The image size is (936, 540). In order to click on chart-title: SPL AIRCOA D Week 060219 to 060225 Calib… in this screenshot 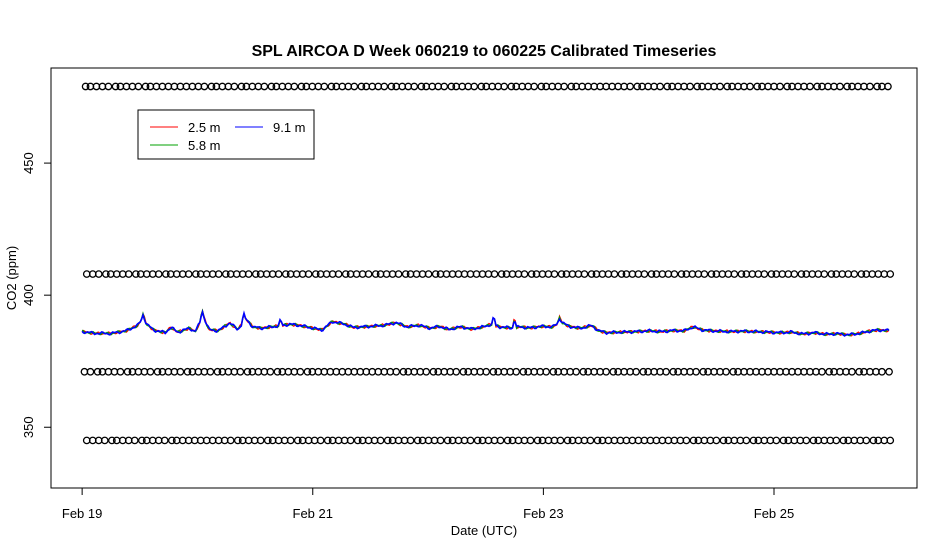, I will do `click(484, 51)`.